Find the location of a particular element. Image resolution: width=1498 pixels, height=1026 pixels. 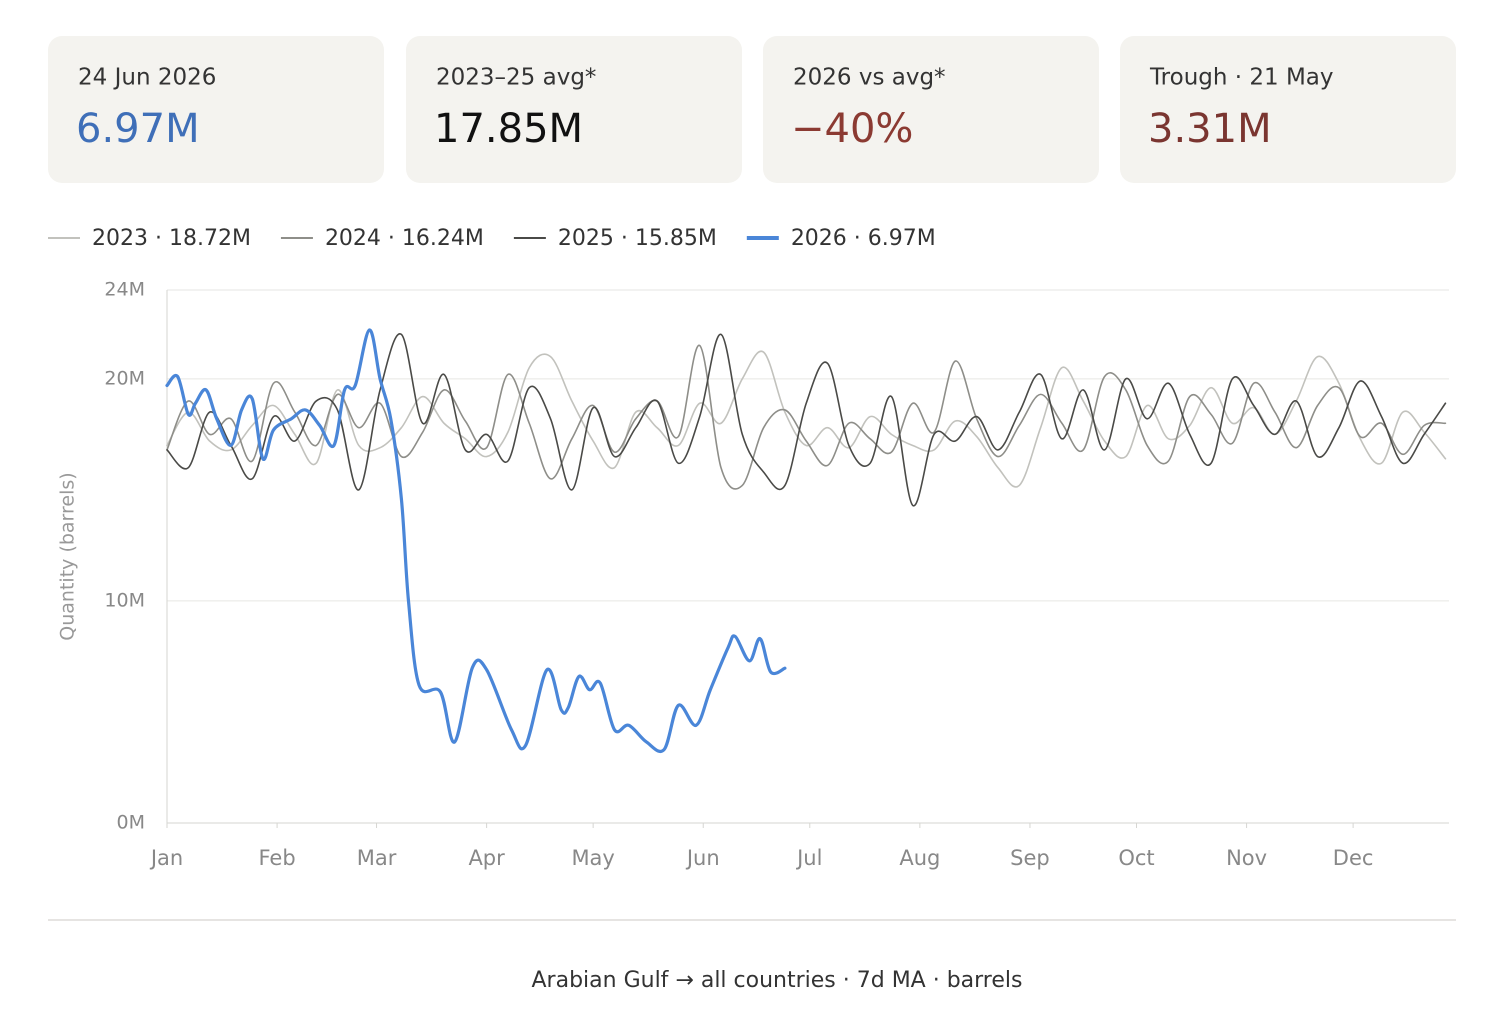

y-tick-label: 24M is located at coordinates (124, 290).